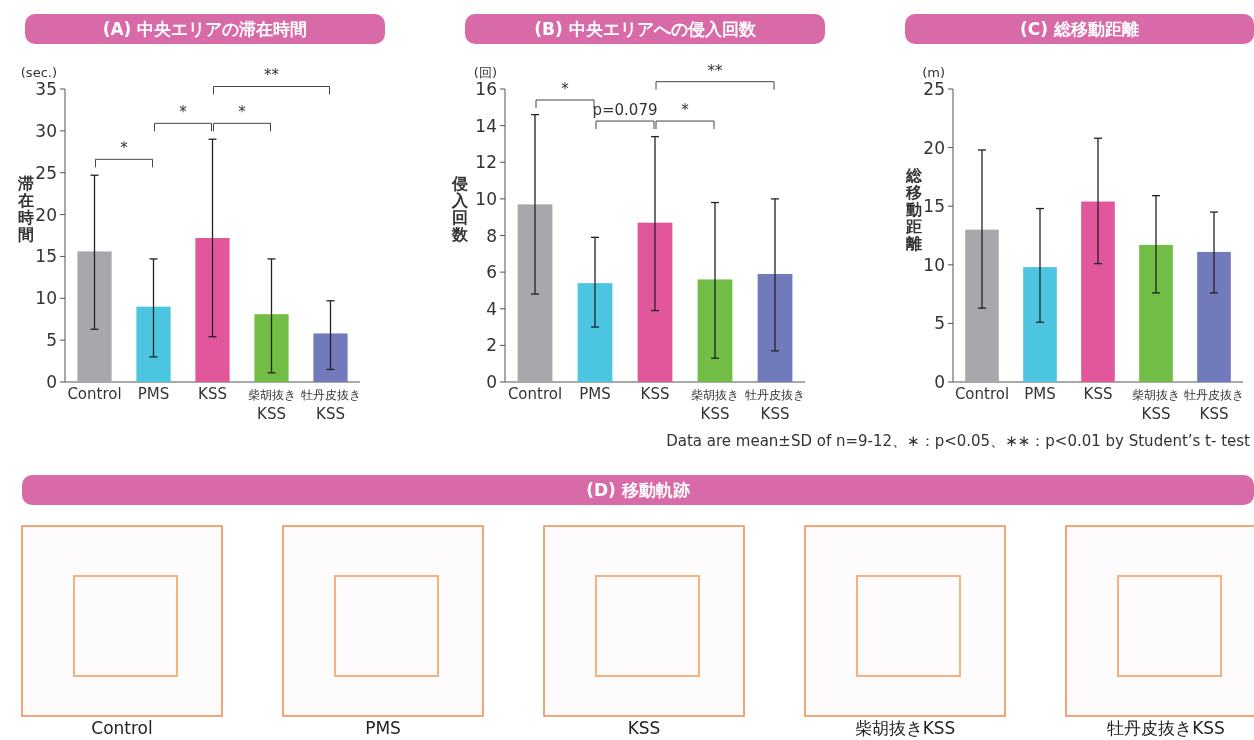  What do you see at coordinates (914, 209) in the screenshot?
I see `y-axis-title: 総移動距離` at bounding box center [914, 209].